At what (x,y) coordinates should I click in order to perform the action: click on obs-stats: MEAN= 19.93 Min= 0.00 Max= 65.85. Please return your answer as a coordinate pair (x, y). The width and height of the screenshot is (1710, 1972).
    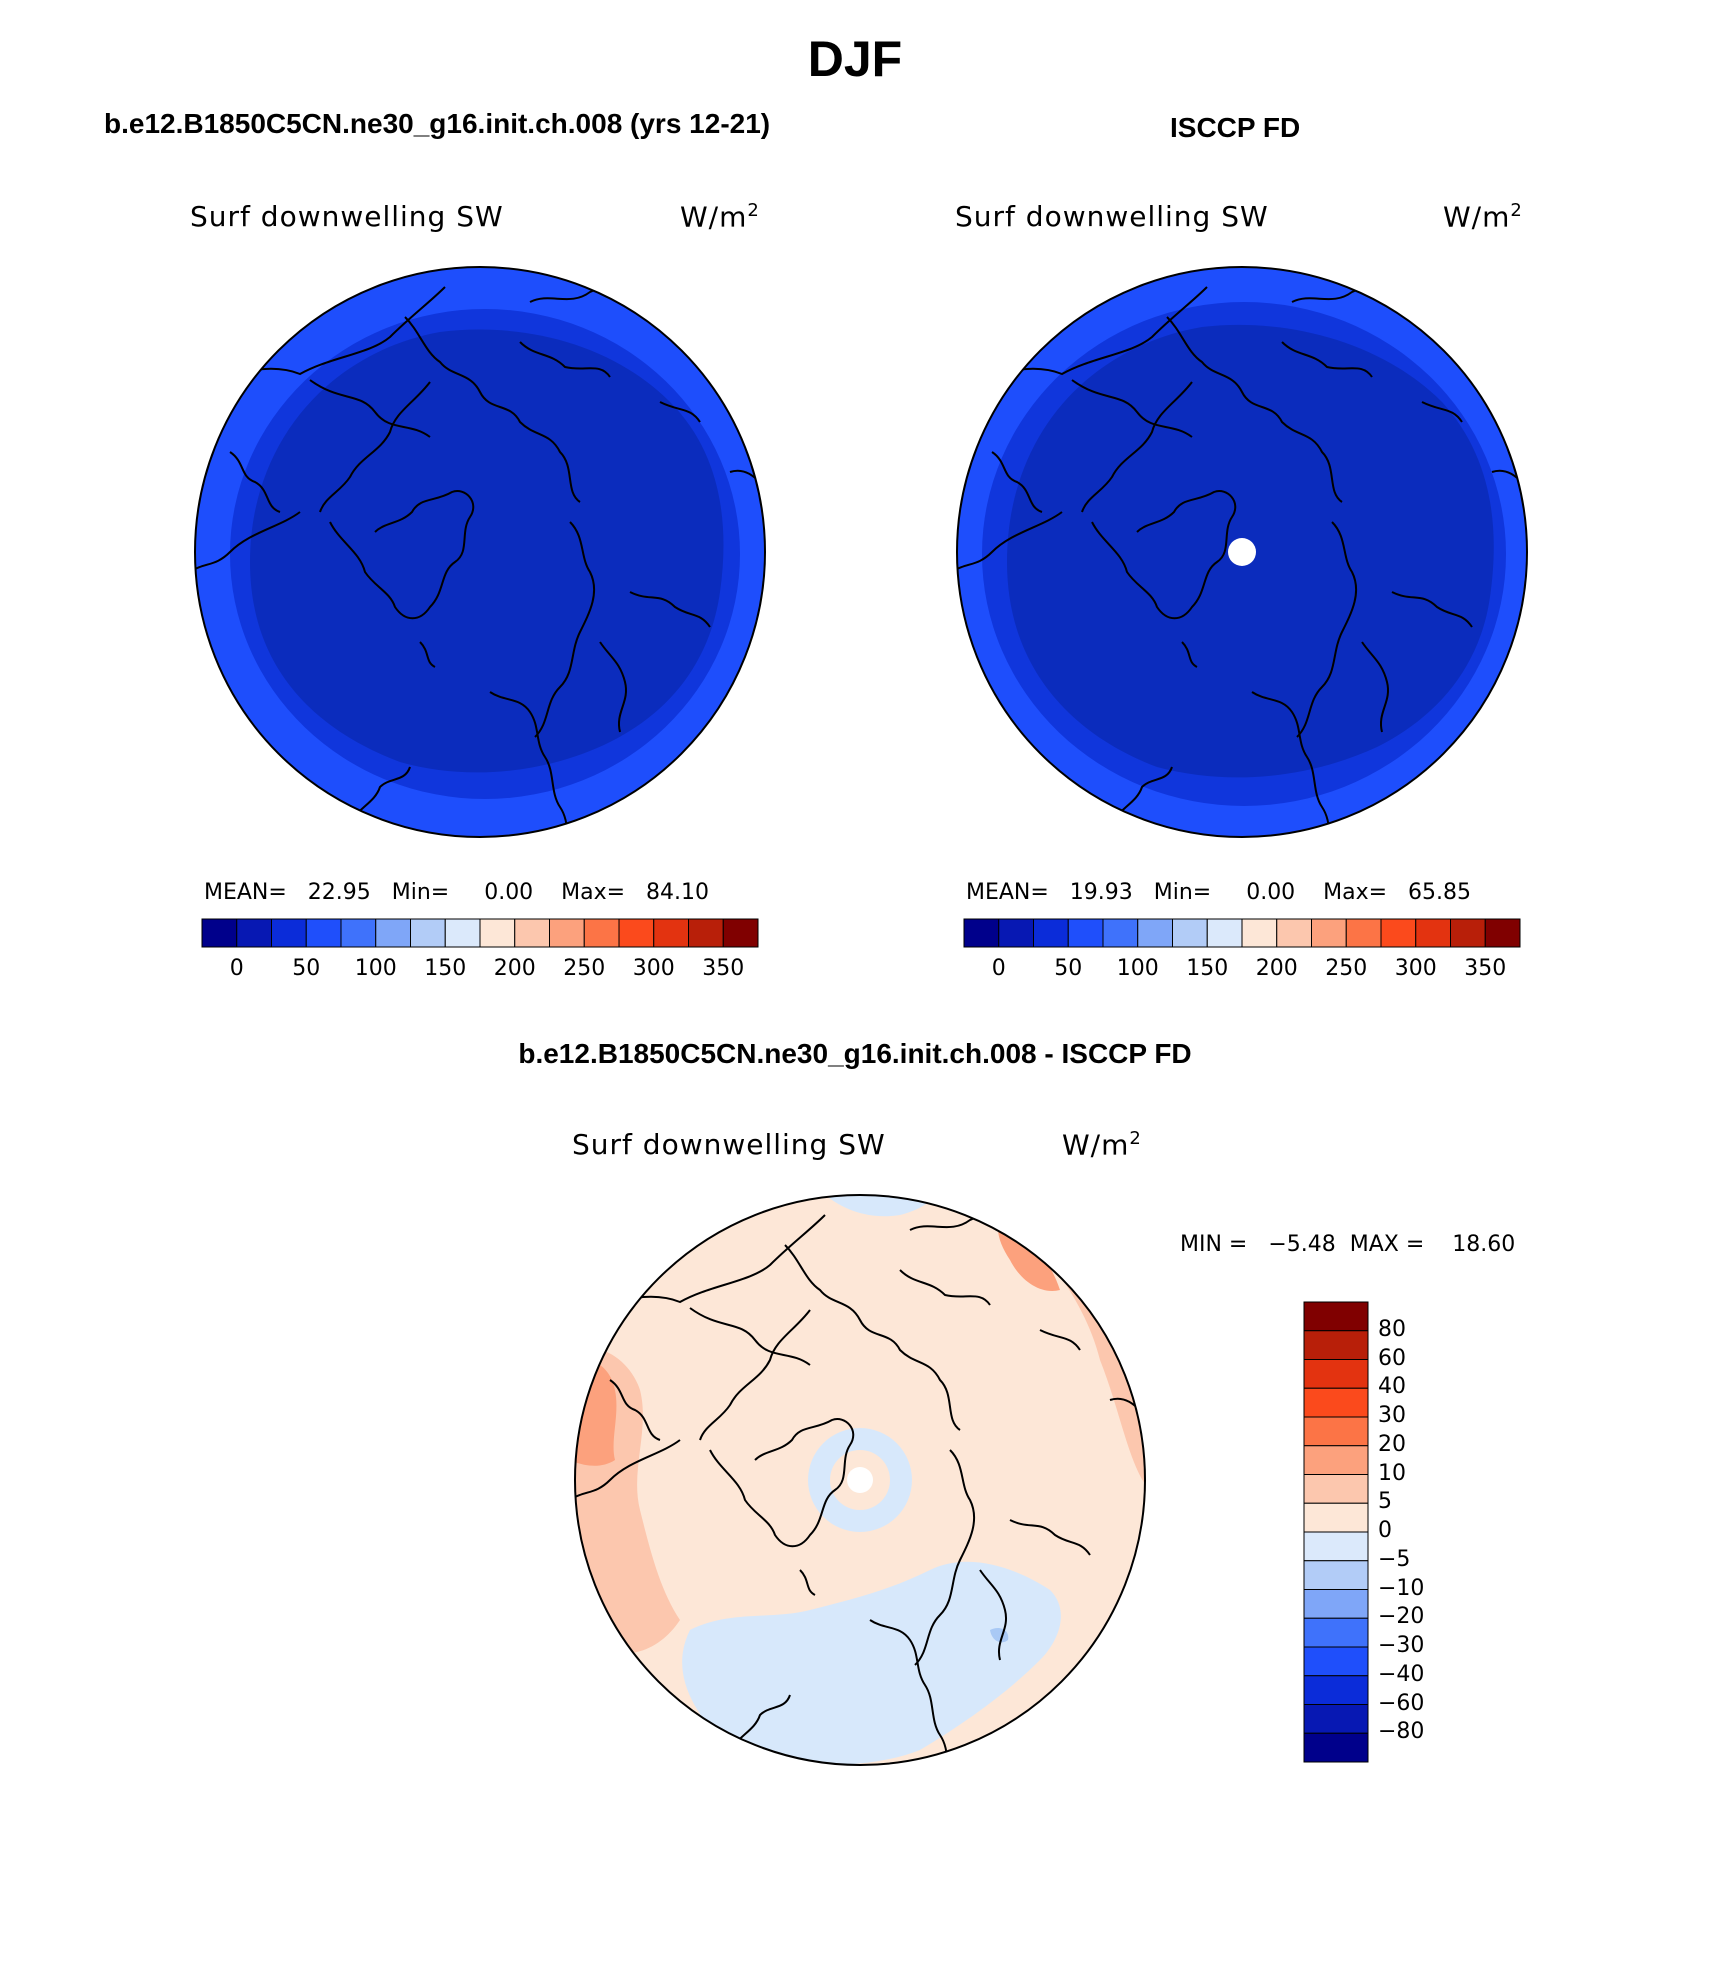
    Looking at the image, I should click on (1219, 892).